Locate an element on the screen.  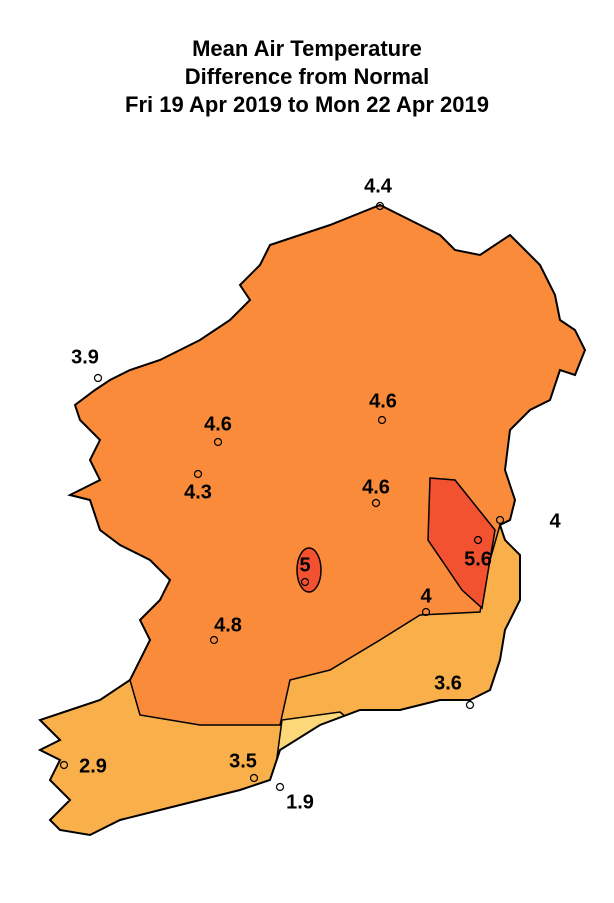
station-value: 2.9 is located at coordinates (93, 766).